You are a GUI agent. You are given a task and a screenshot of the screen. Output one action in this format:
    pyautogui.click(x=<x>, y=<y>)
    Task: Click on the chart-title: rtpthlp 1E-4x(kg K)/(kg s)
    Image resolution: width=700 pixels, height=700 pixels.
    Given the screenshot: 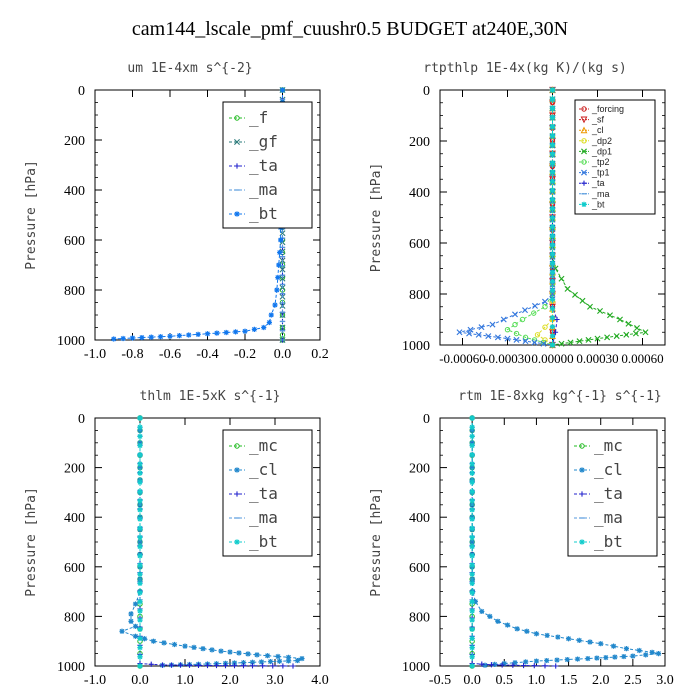 What is the action you would take?
    pyautogui.click(x=525, y=68)
    